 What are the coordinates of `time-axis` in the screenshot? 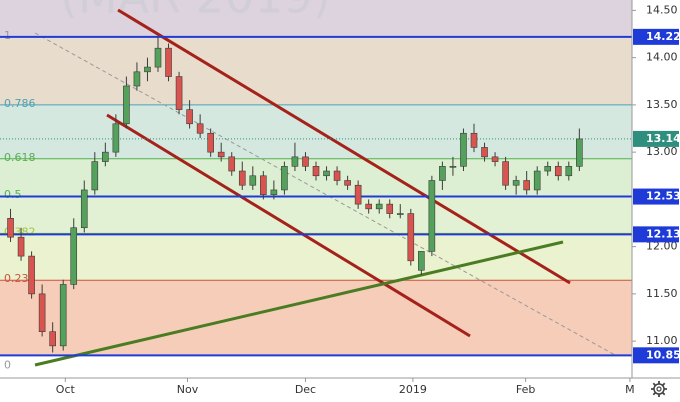 It's located at (316, 390).